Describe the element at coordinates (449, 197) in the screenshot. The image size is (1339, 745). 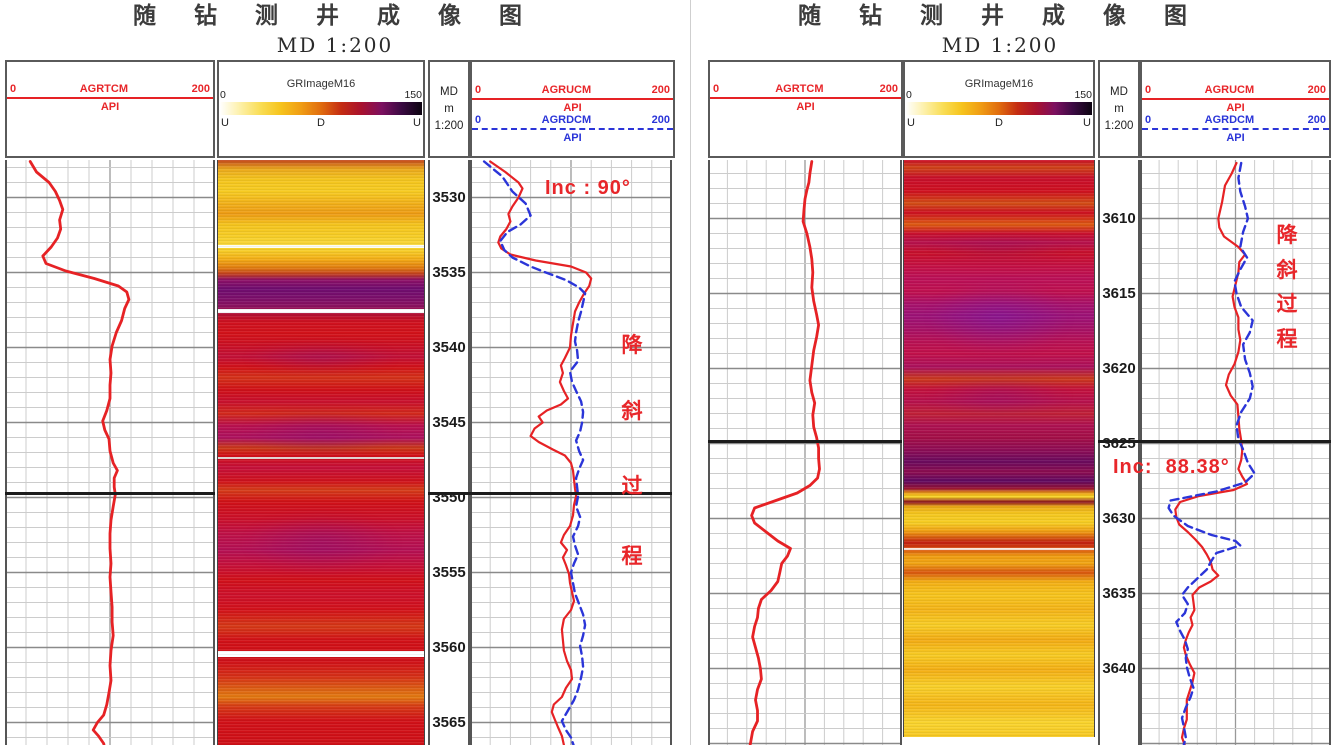
I see `depth-label: 3530` at that location.